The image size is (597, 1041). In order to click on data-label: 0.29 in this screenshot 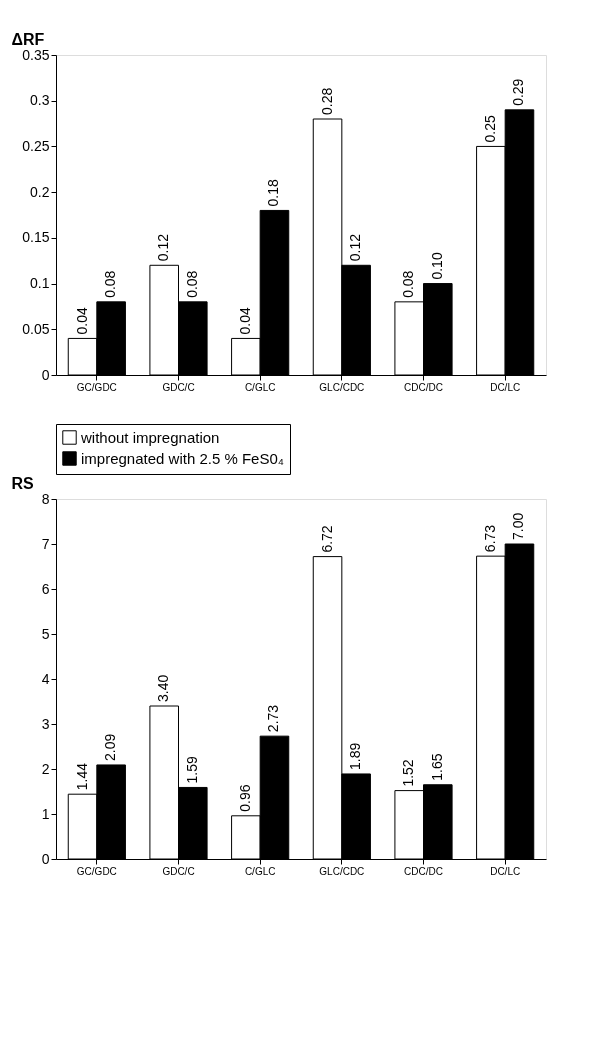, I will do `click(518, 92)`.